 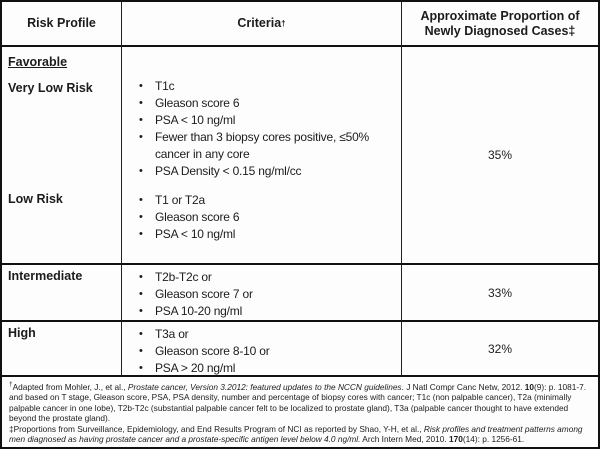 What do you see at coordinates (264, 171) in the screenshot?
I see `criteria-item: PSA Density < 0.15 ng/ml/cc` at bounding box center [264, 171].